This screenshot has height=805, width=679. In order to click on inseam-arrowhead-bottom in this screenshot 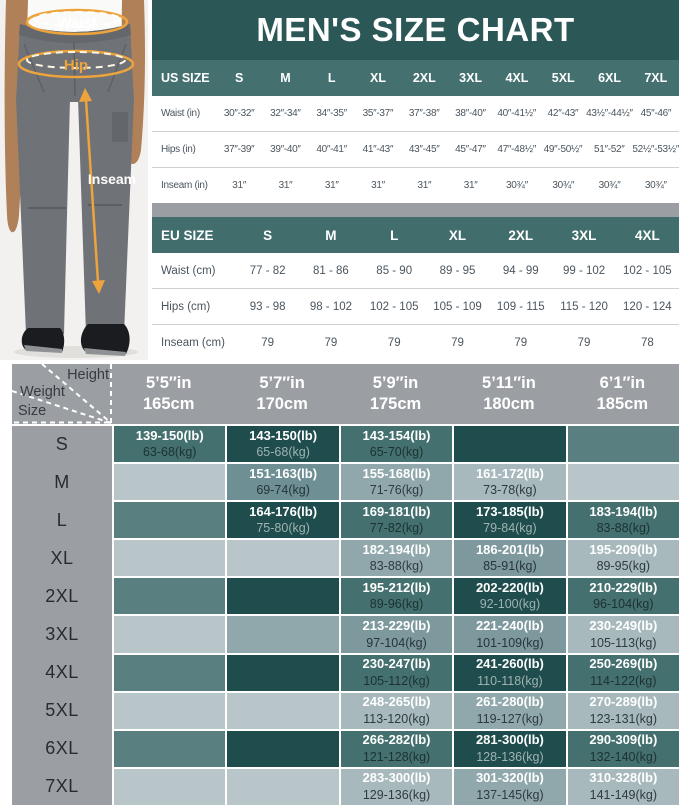, I will do `click(98, 287)`.